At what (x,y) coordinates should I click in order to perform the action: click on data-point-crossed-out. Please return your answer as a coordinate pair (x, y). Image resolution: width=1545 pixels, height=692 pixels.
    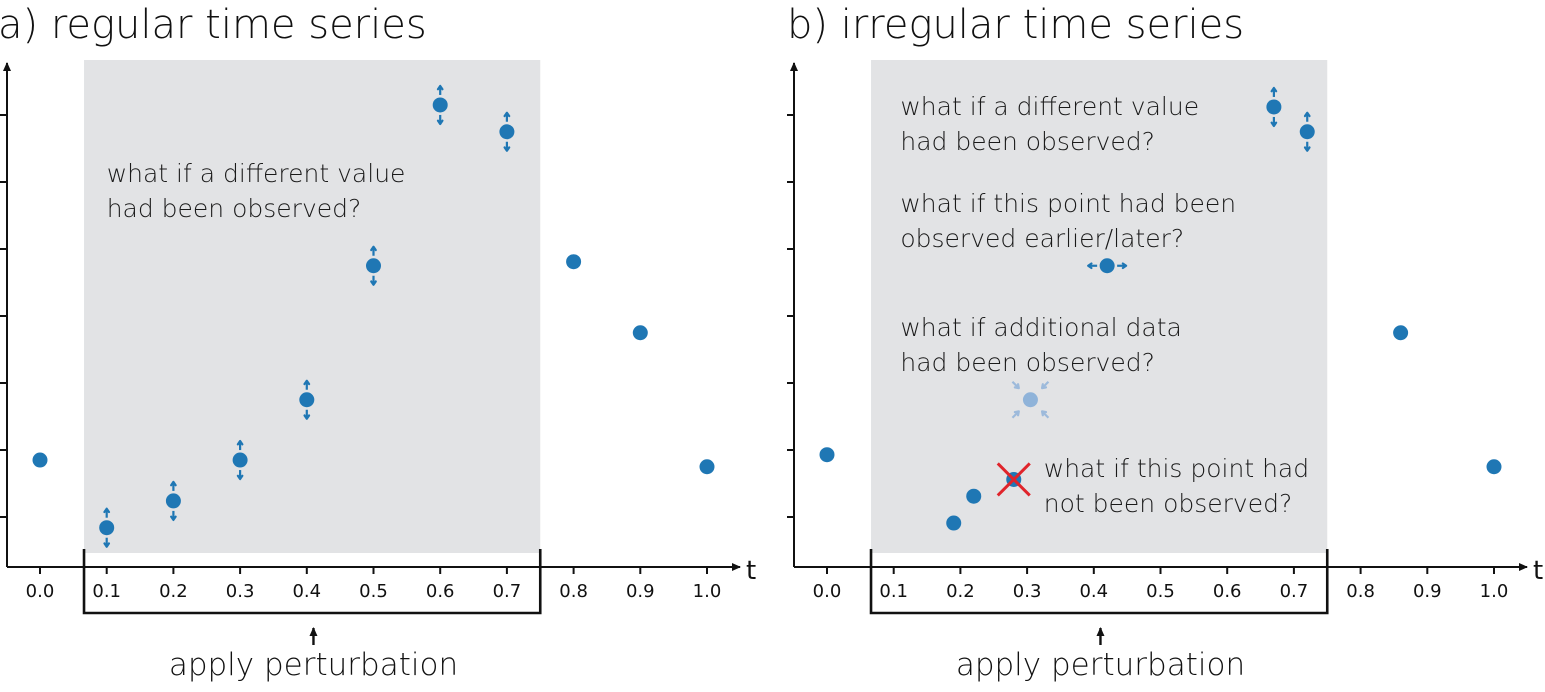
    Looking at the image, I should click on (1013, 479).